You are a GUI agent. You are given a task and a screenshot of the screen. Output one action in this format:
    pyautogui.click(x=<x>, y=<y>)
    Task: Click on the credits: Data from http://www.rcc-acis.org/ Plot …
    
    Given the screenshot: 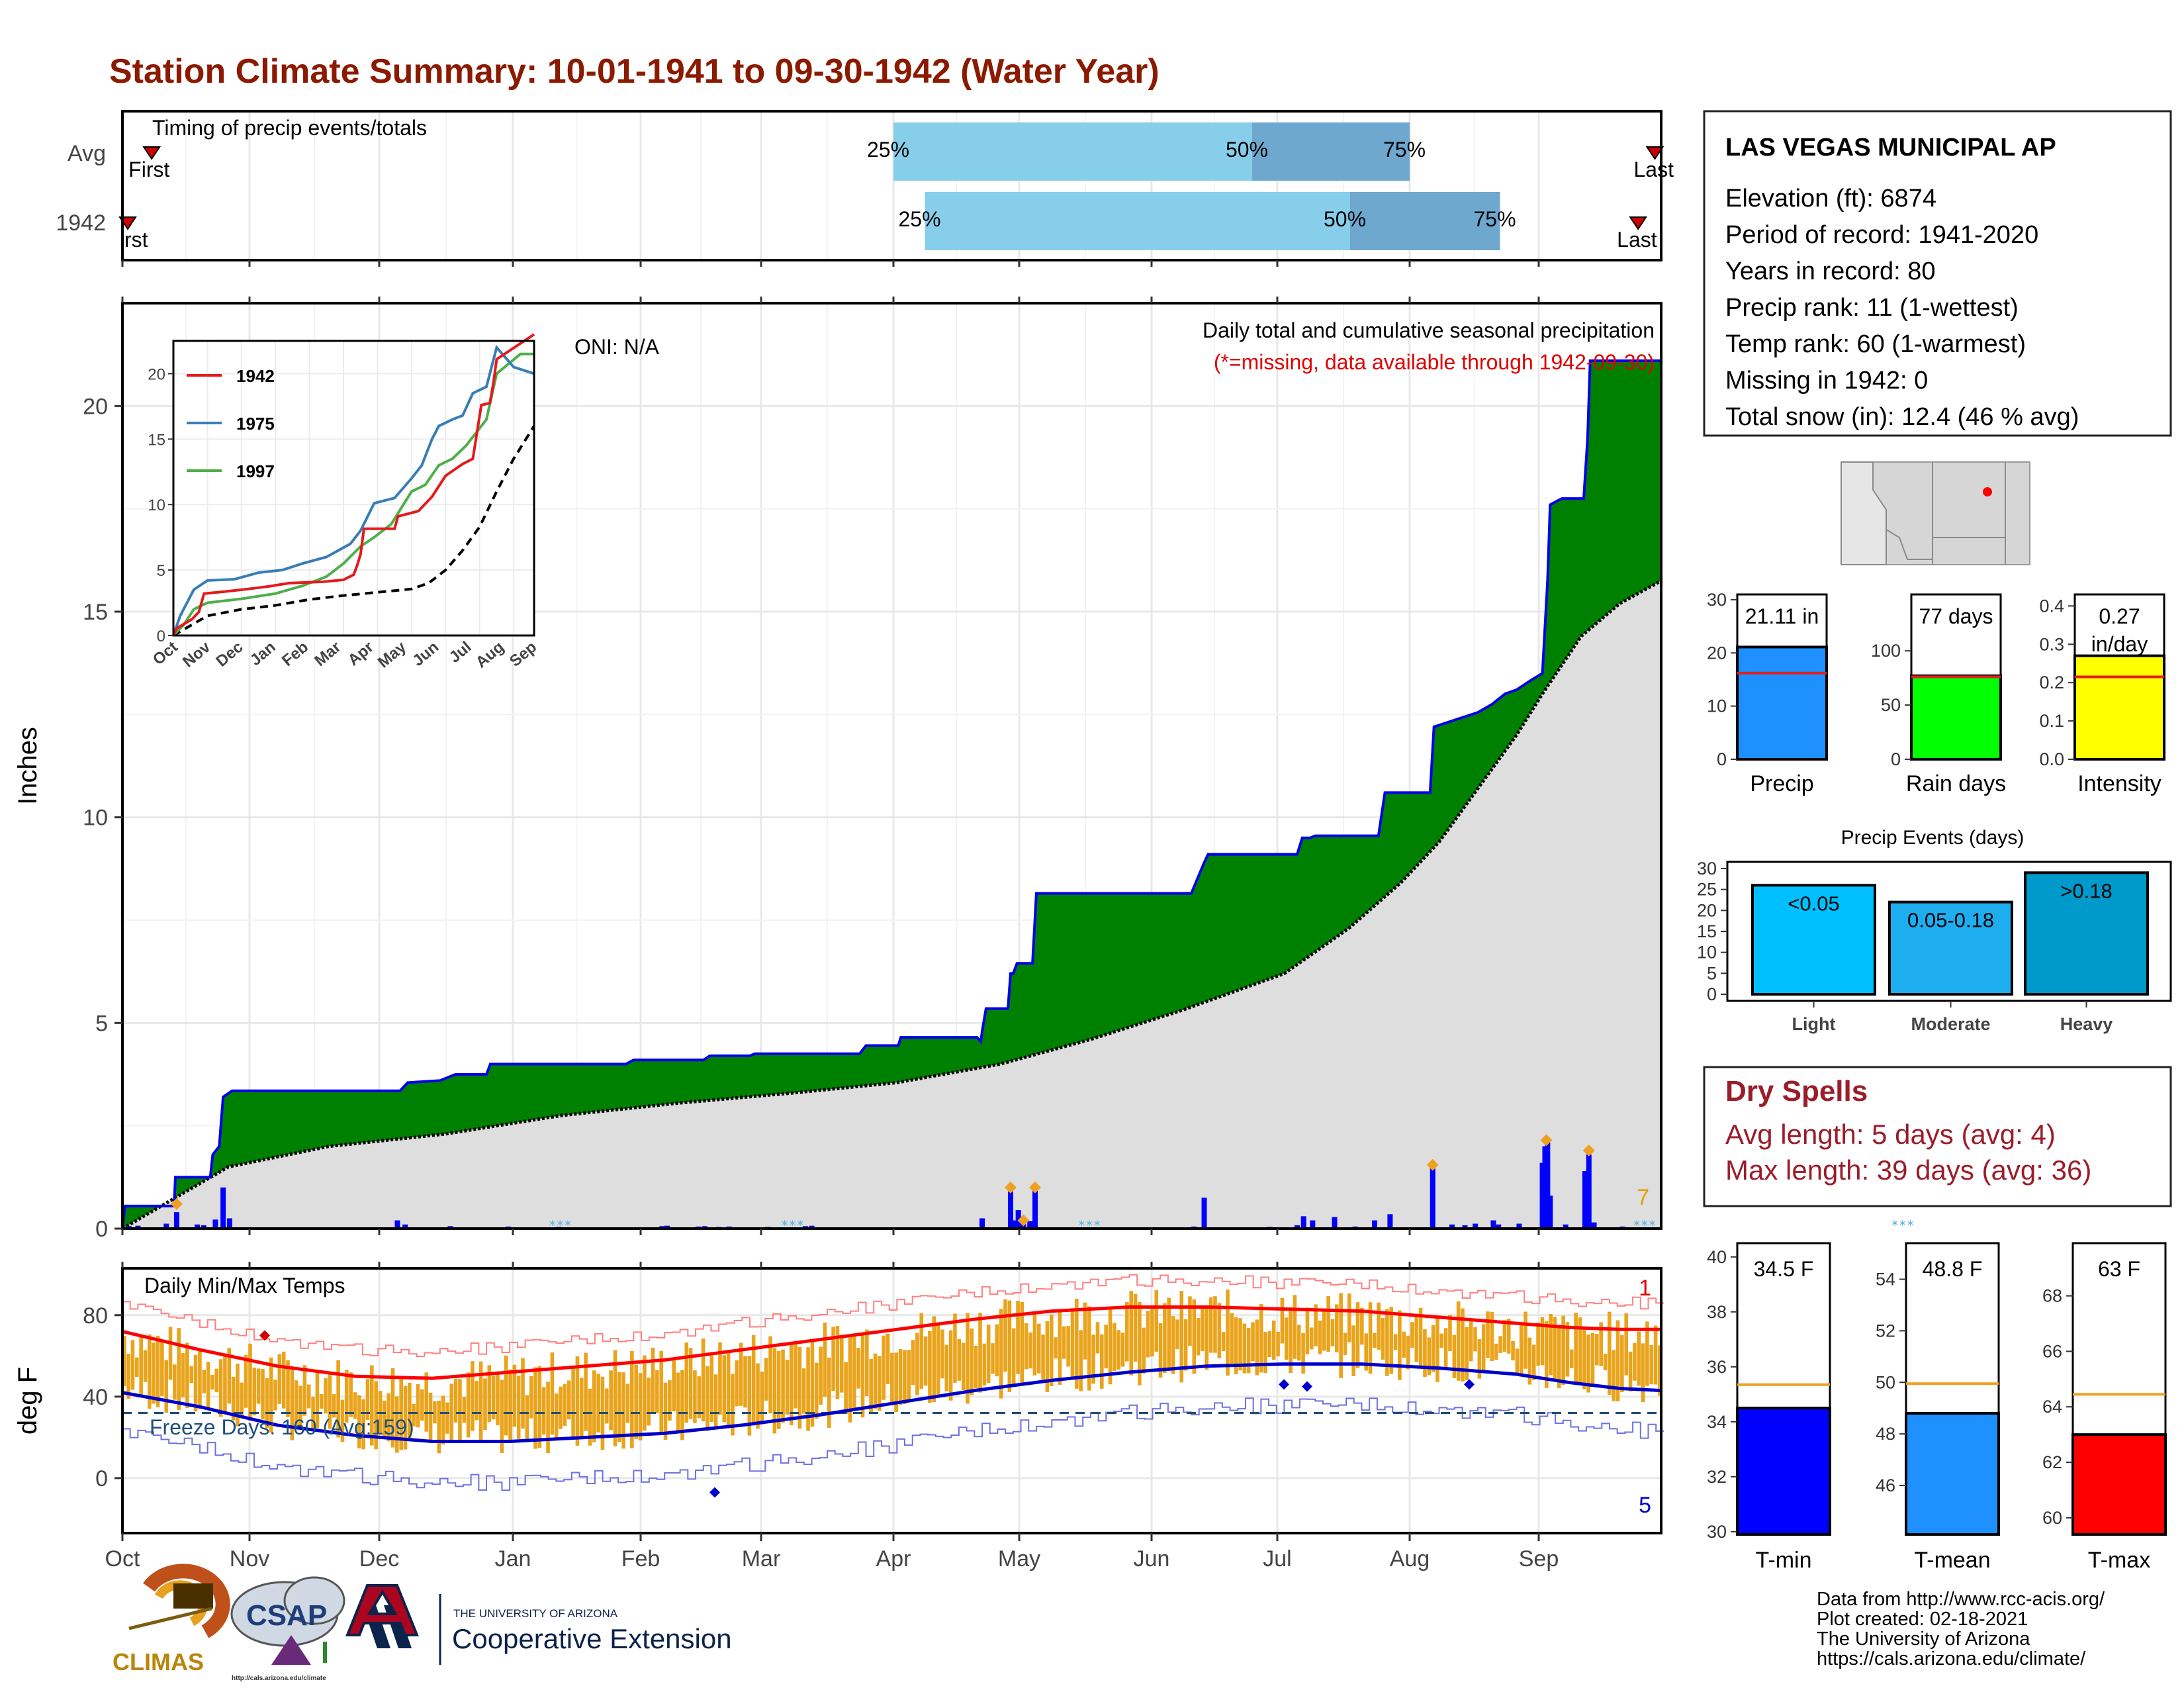 What is the action you would take?
    pyautogui.click(x=1961, y=1629)
    